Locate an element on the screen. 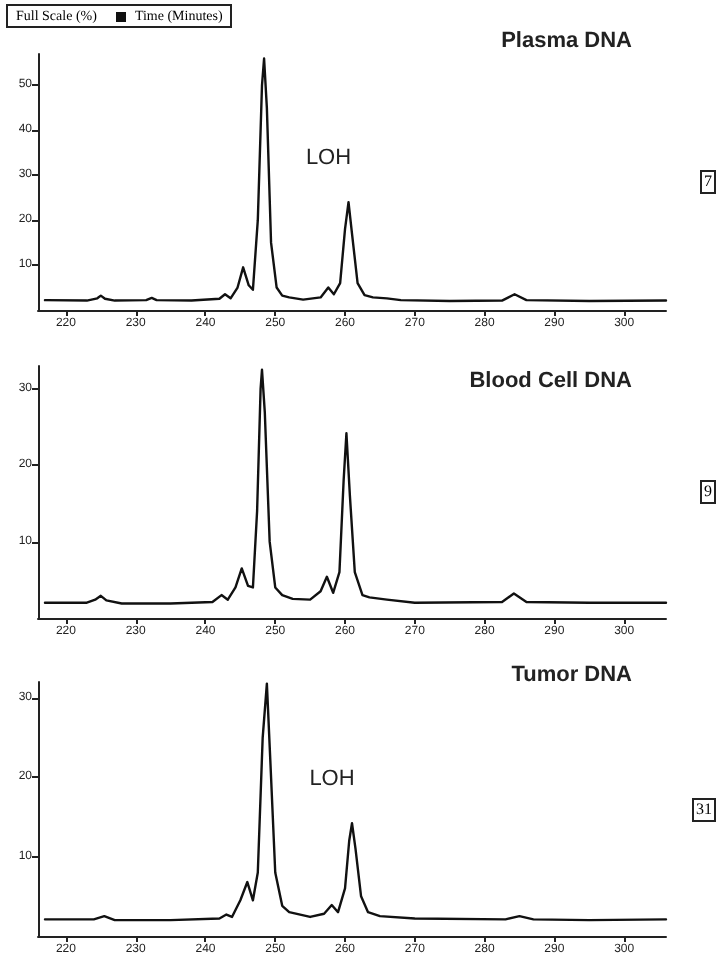 The width and height of the screenshot is (722, 968). chart-title: Plasma DNA is located at coordinates (567, 41).